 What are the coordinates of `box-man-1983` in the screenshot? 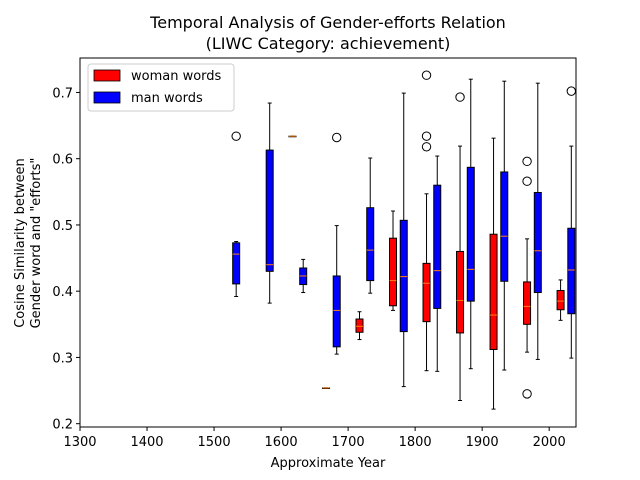 It's located at (537, 221).